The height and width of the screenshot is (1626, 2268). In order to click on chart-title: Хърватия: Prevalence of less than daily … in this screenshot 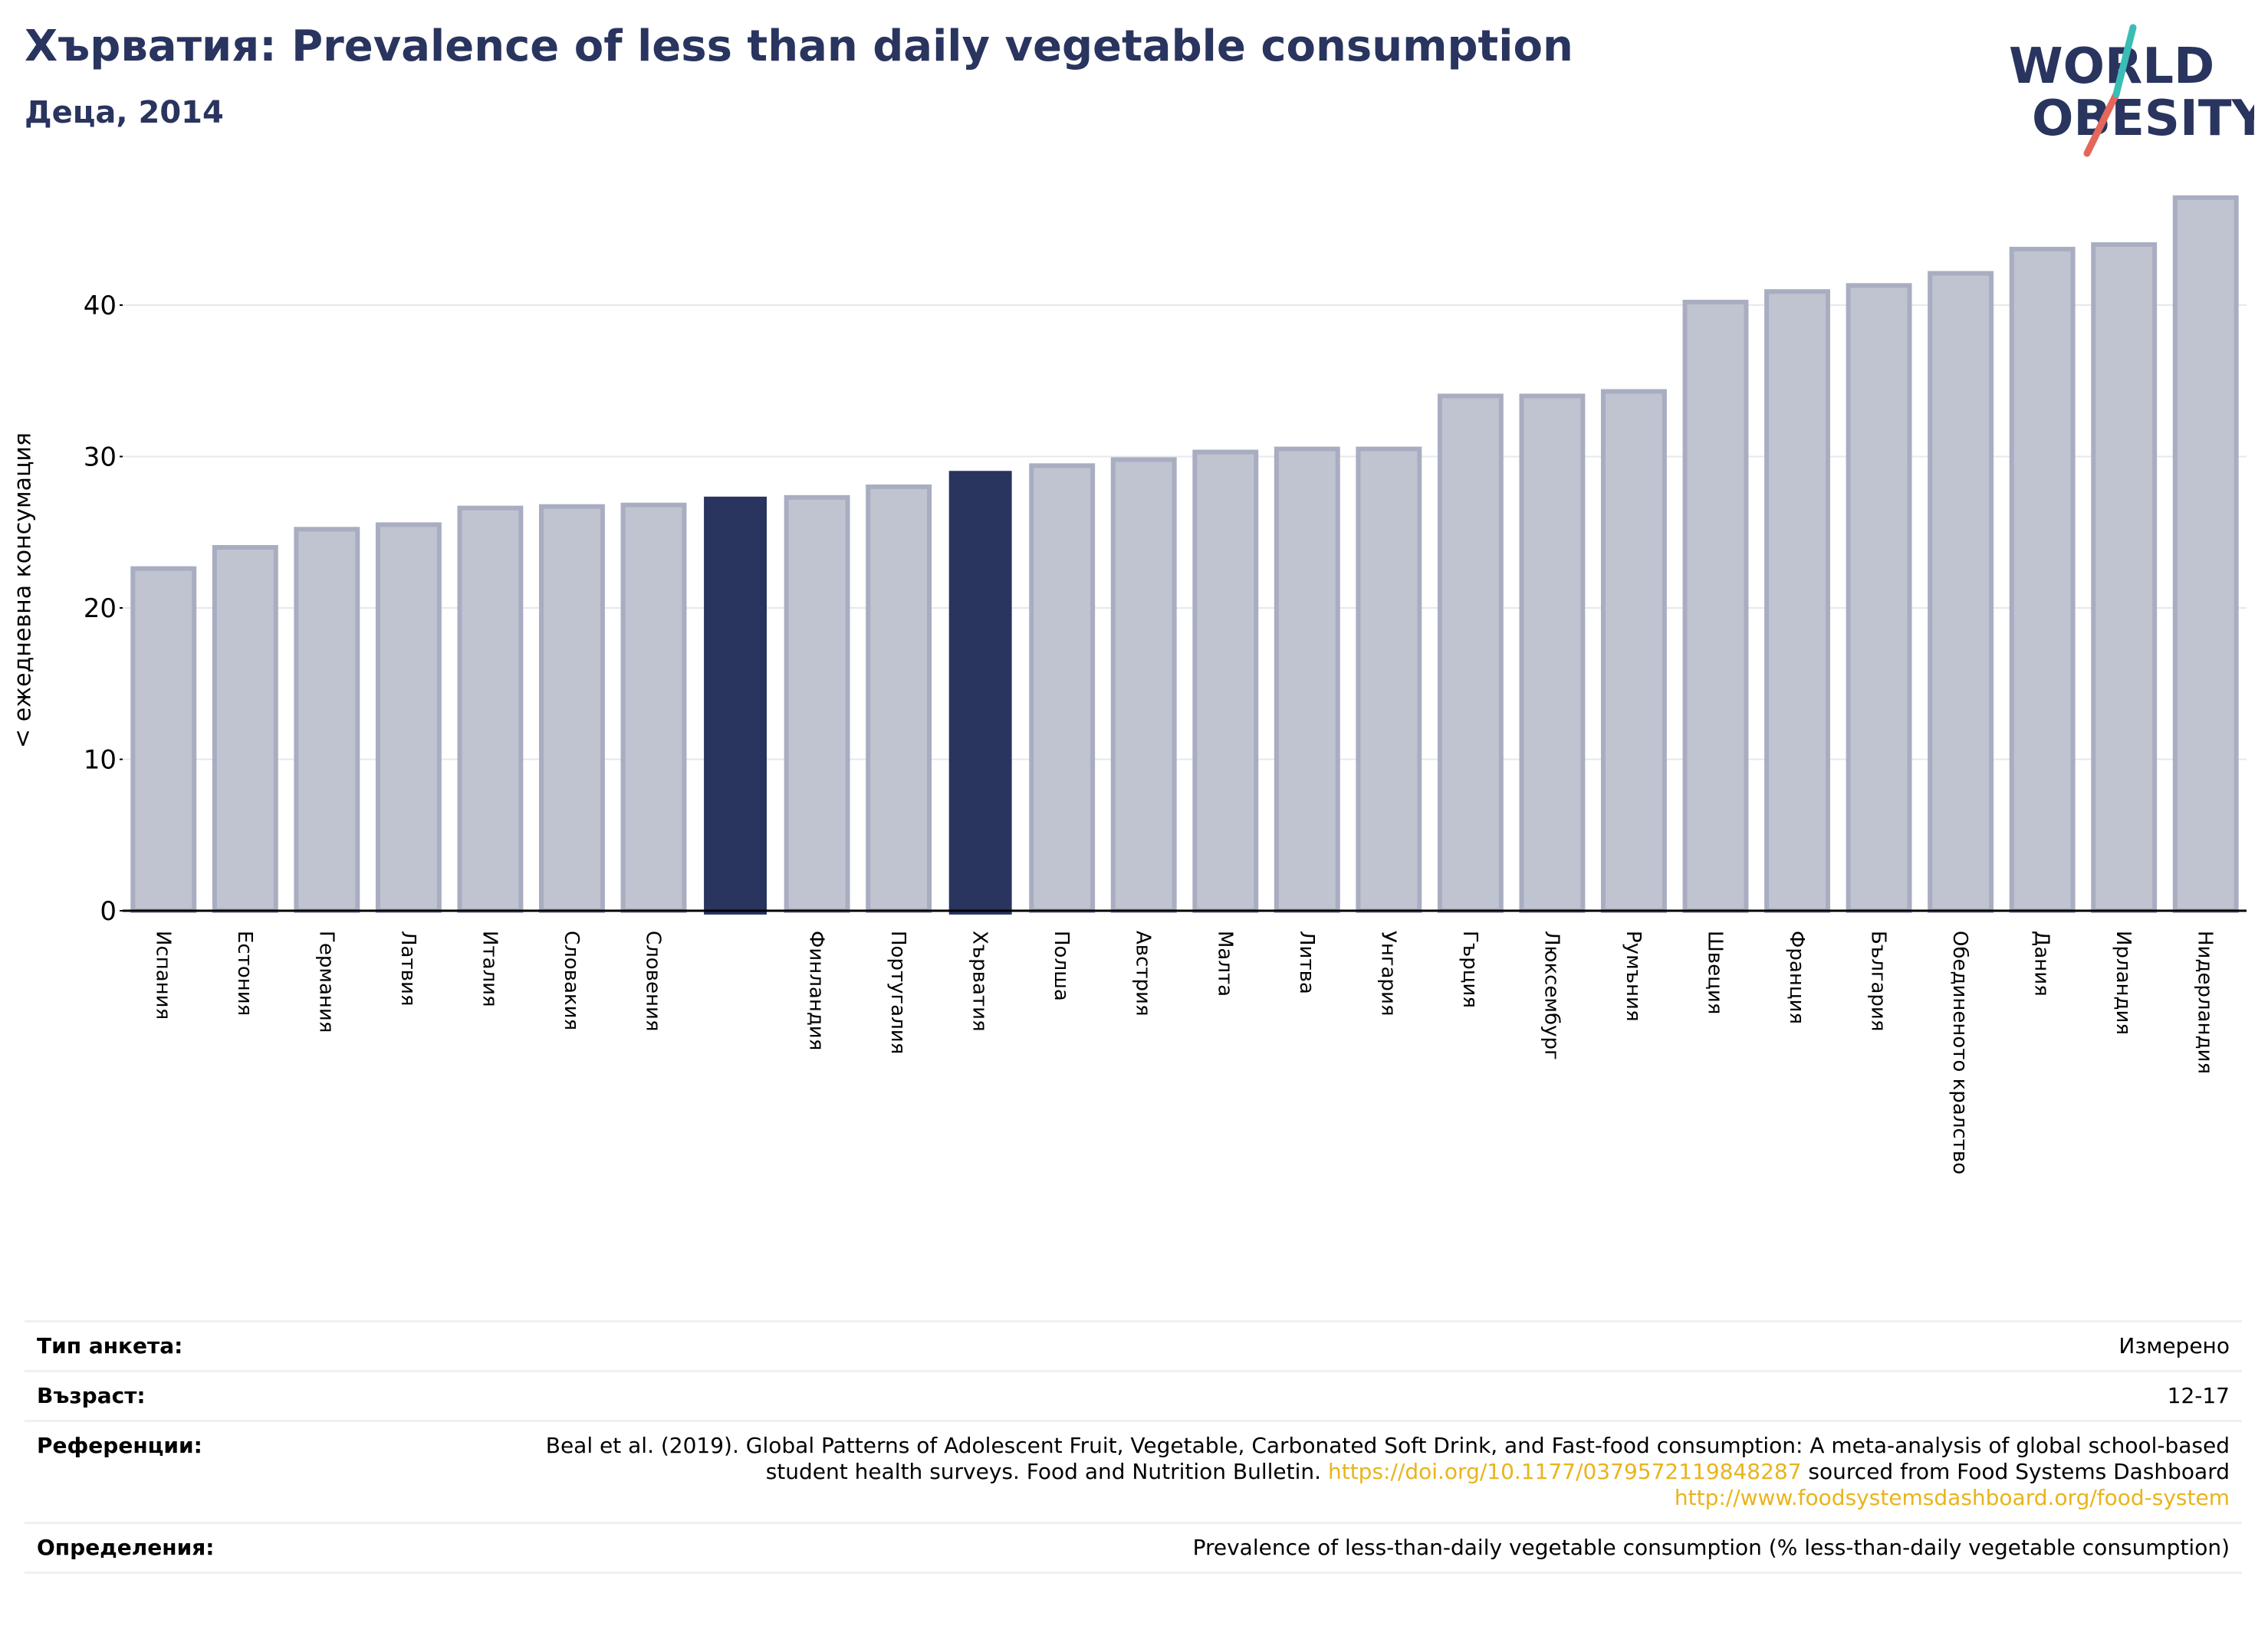, I will do `click(799, 46)`.